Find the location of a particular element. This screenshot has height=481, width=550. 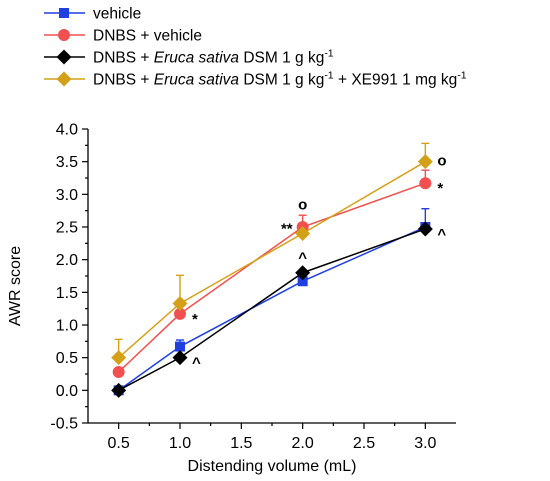

x-tick-label: 3.0 is located at coordinates (425, 443).